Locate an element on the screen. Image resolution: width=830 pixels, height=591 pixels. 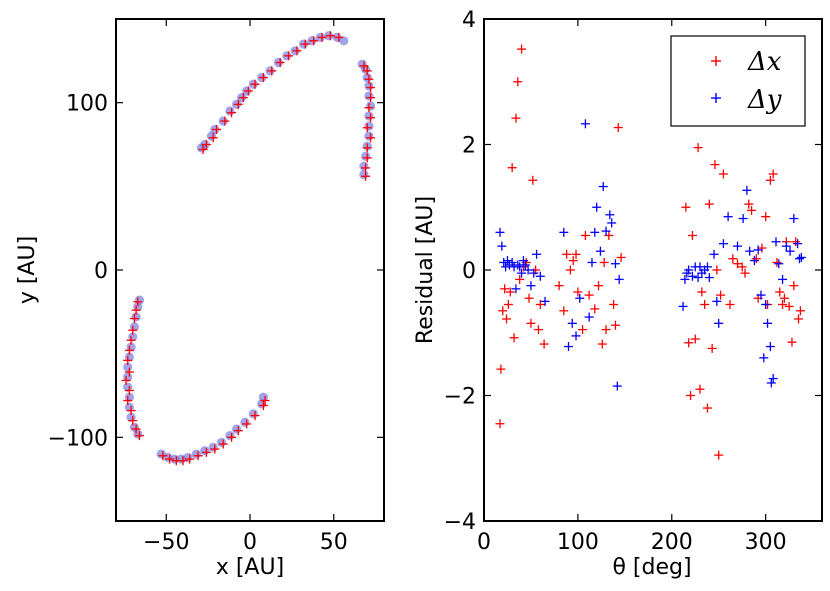
legend-label-dx: Δx is located at coordinates (764, 62).